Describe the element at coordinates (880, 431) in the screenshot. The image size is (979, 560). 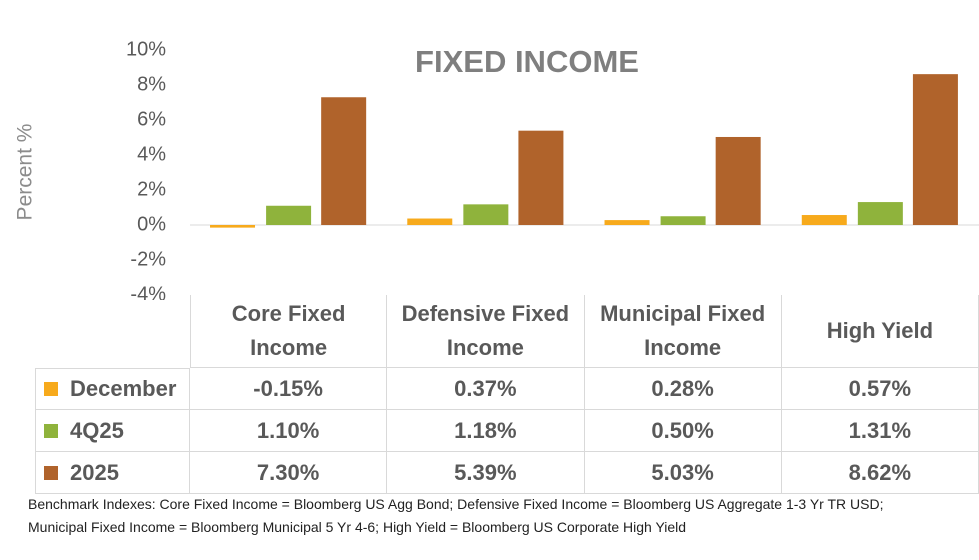
I see `value-cell: 1.31%` at that location.